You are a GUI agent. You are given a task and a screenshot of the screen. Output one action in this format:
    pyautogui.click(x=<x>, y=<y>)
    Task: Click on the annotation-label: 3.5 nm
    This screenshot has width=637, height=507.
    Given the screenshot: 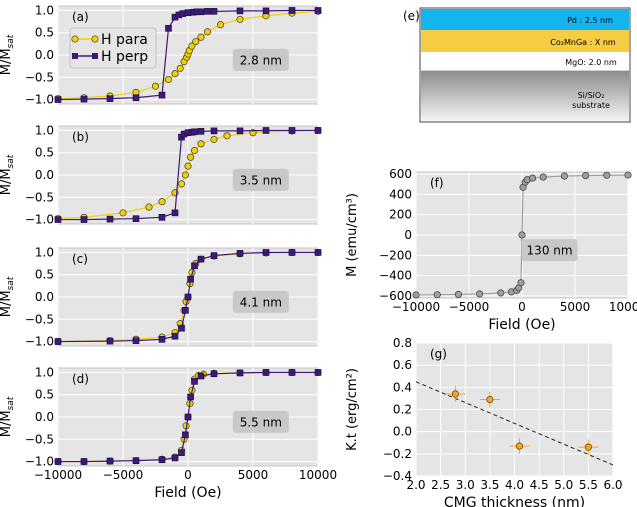 What is the action you would take?
    pyautogui.click(x=261, y=180)
    